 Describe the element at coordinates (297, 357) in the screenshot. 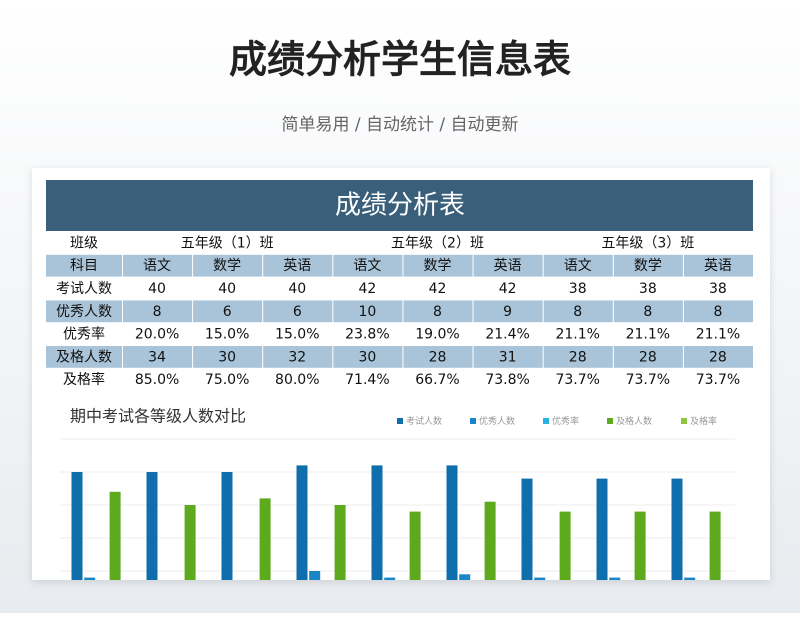

I see `cell: 32` at that location.